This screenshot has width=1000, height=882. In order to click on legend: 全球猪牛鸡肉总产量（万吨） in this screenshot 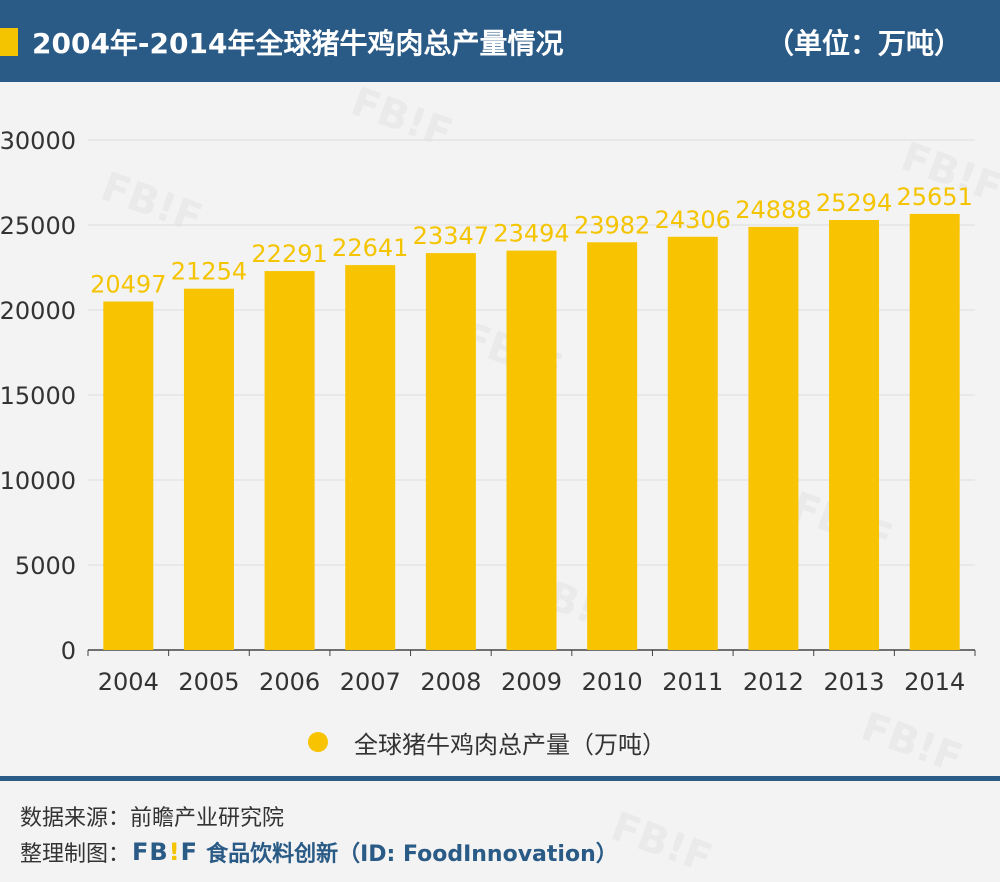, I will do `click(487, 742)`.